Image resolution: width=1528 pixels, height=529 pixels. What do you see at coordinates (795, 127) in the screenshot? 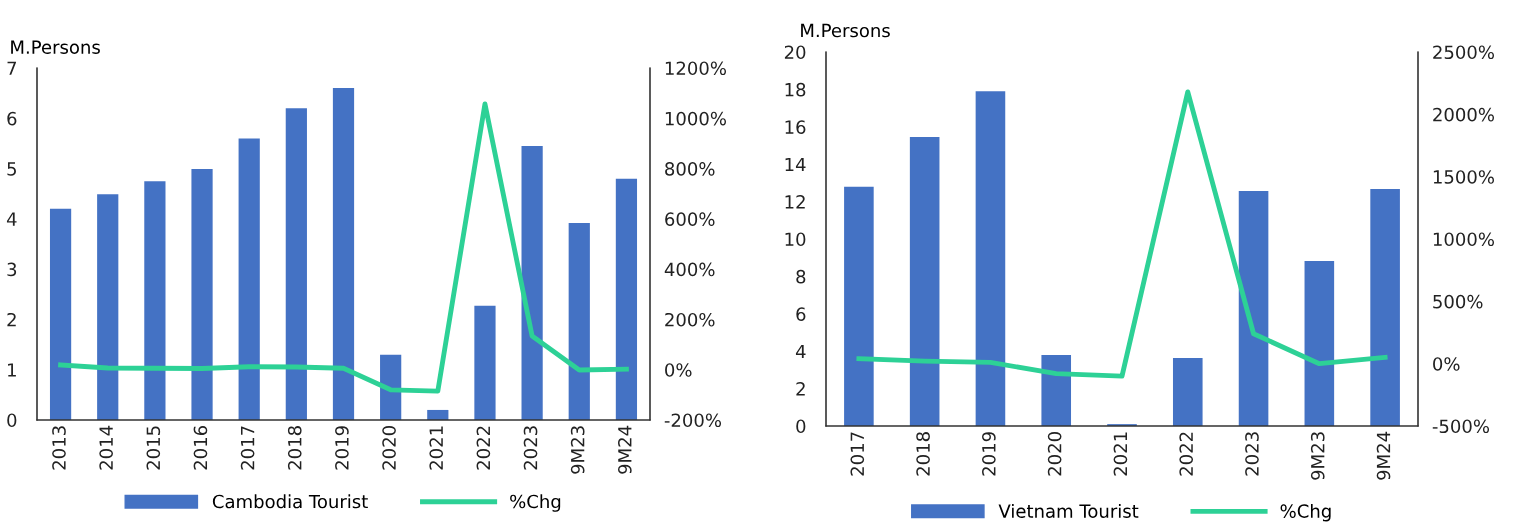
I see `y-tick-label: 16` at bounding box center [795, 127].